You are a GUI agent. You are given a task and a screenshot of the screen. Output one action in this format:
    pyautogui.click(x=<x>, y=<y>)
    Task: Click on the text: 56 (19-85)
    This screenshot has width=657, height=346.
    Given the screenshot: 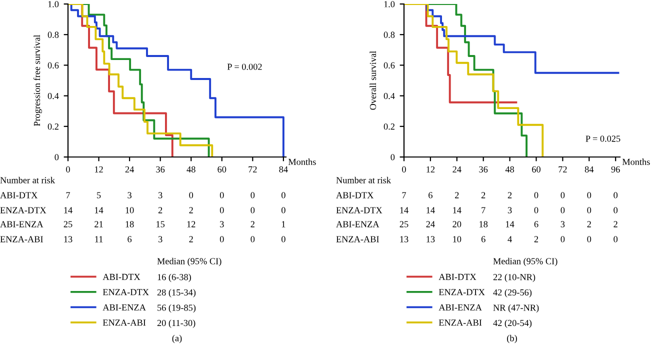 What is the action you would take?
    pyautogui.click(x=177, y=308)
    